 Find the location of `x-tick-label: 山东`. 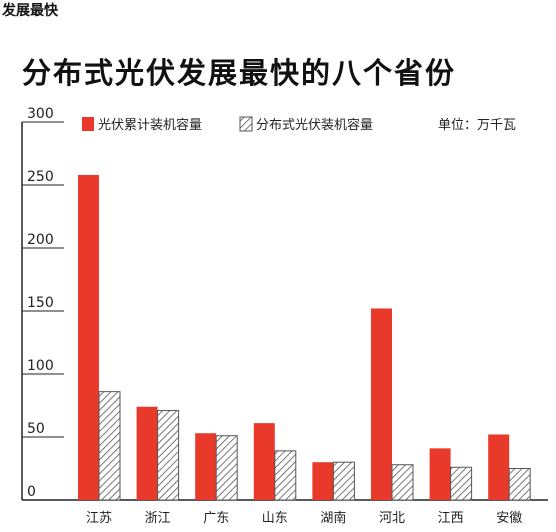

x-tick-label: 山东 is located at coordinates (275, 518).